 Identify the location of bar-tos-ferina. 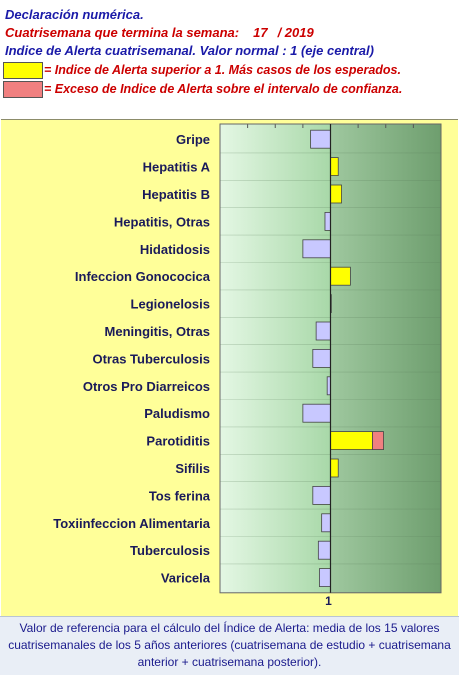
(321, 495).